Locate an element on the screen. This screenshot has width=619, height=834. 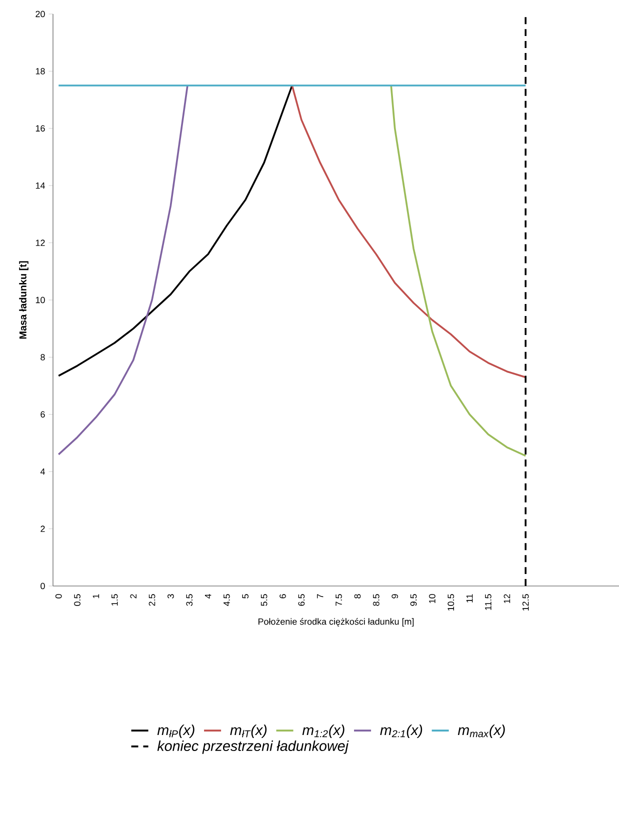
legend-label: m$_{max}$(x) is located at coordinates (481, 731).